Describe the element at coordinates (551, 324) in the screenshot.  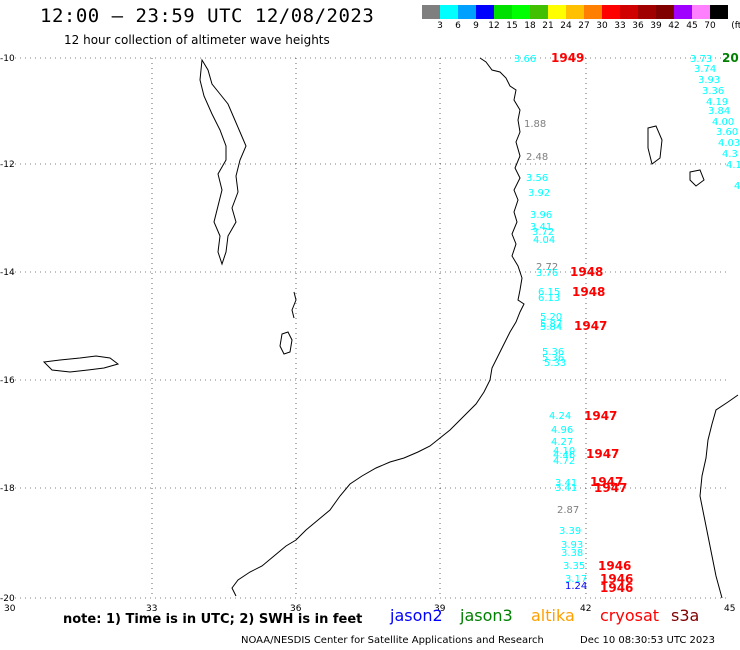
I see `wave-height-label: 5.87` at that location.